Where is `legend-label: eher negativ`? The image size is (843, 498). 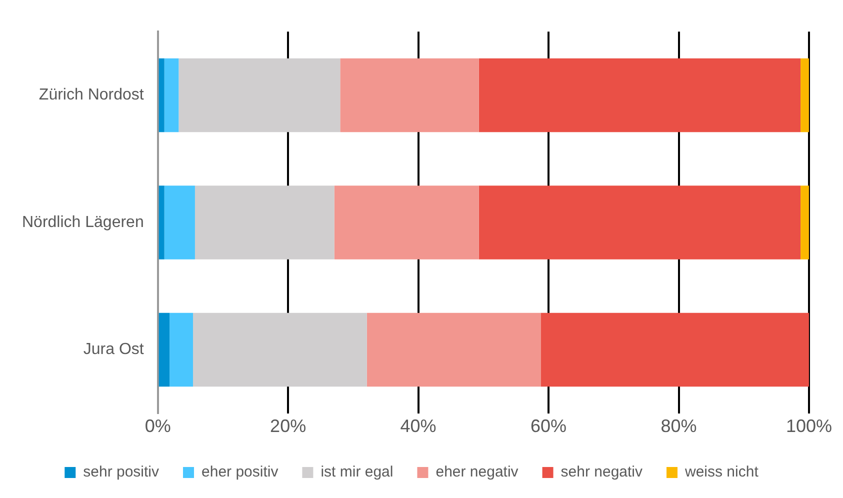 legend-label: eher negativ is located at coordinates (477, 472).